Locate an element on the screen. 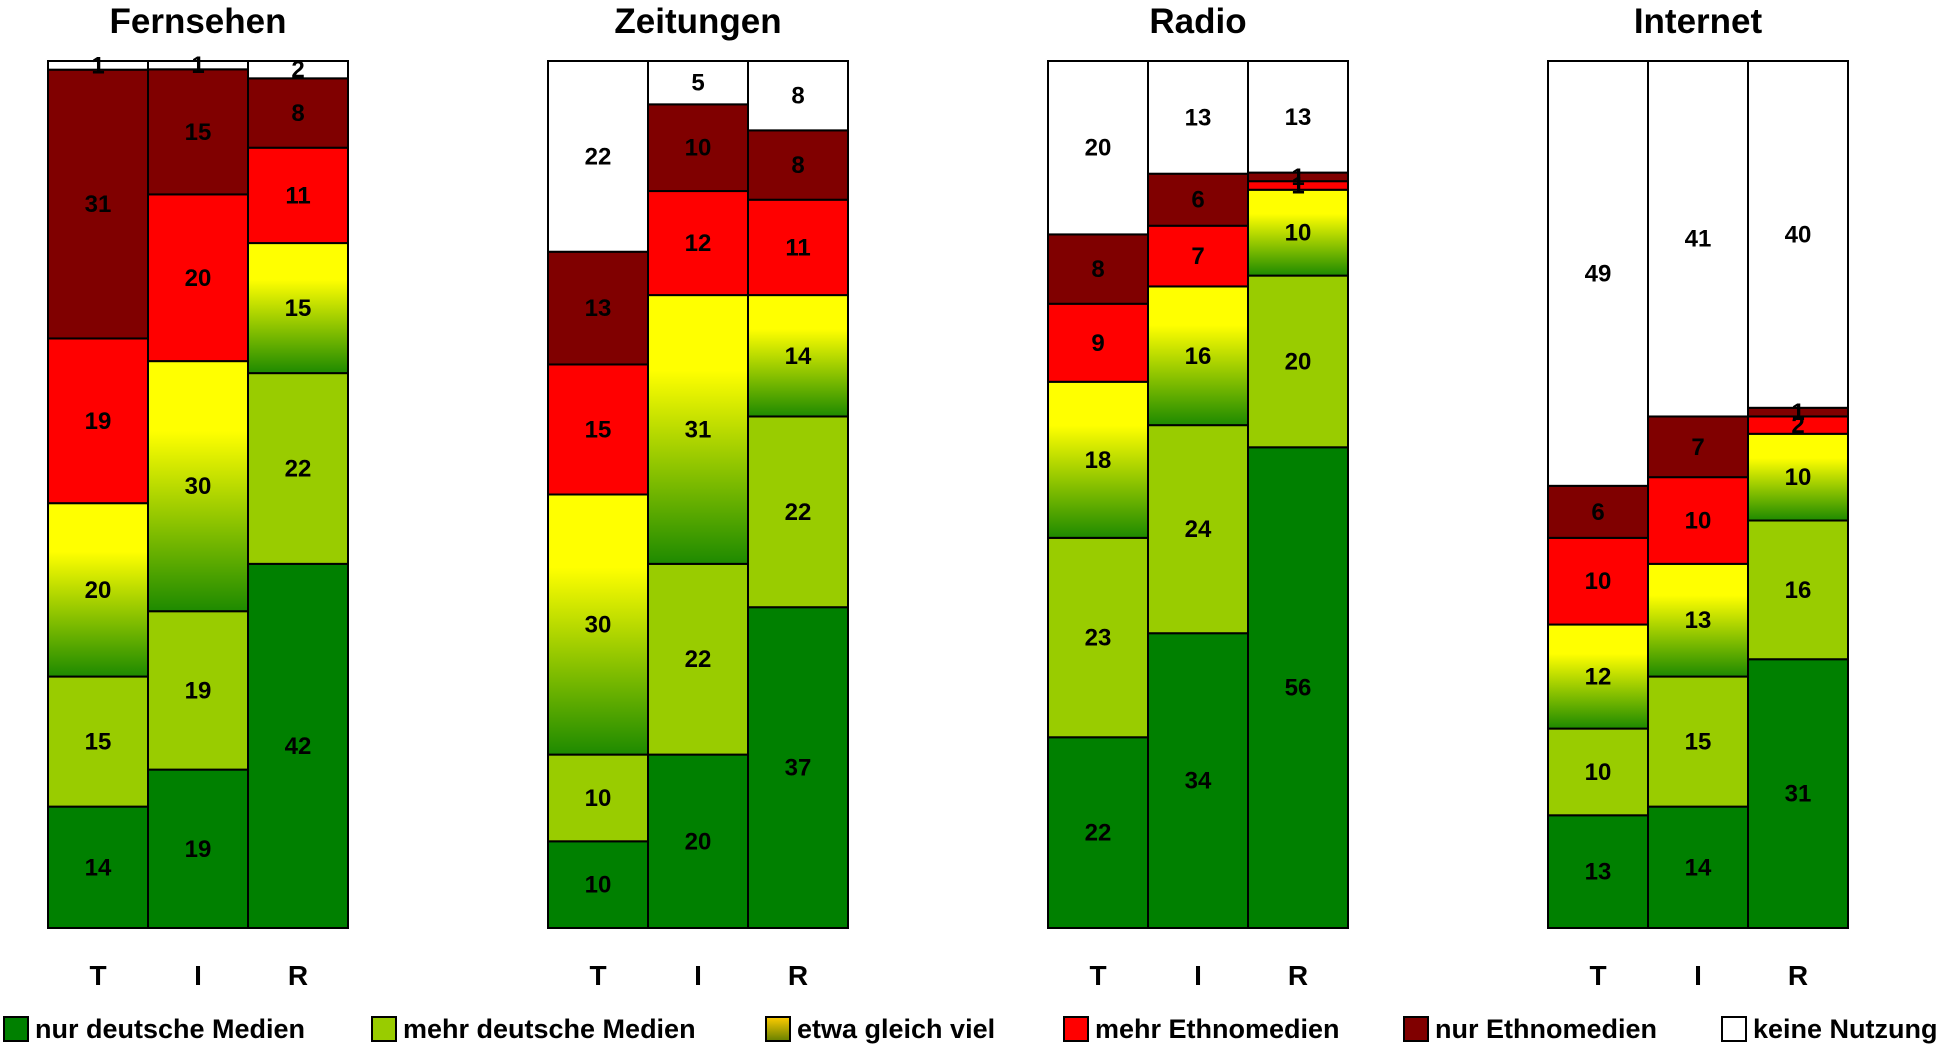 The height and width of the screenshot is (1053, 1955). x-tick-label: T is located at coordinates (597, 975).